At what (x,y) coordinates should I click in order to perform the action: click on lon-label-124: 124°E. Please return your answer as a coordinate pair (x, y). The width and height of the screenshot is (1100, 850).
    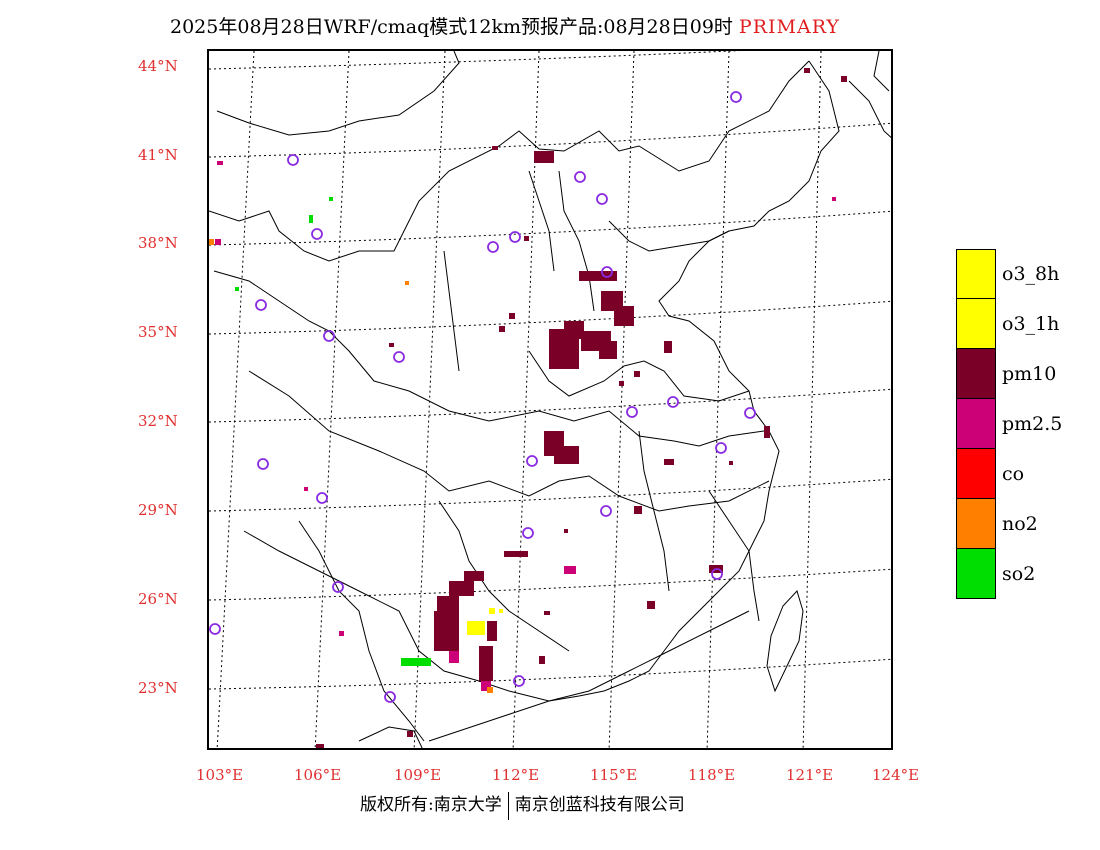
    Looking at the image, I should click on (896, 775).